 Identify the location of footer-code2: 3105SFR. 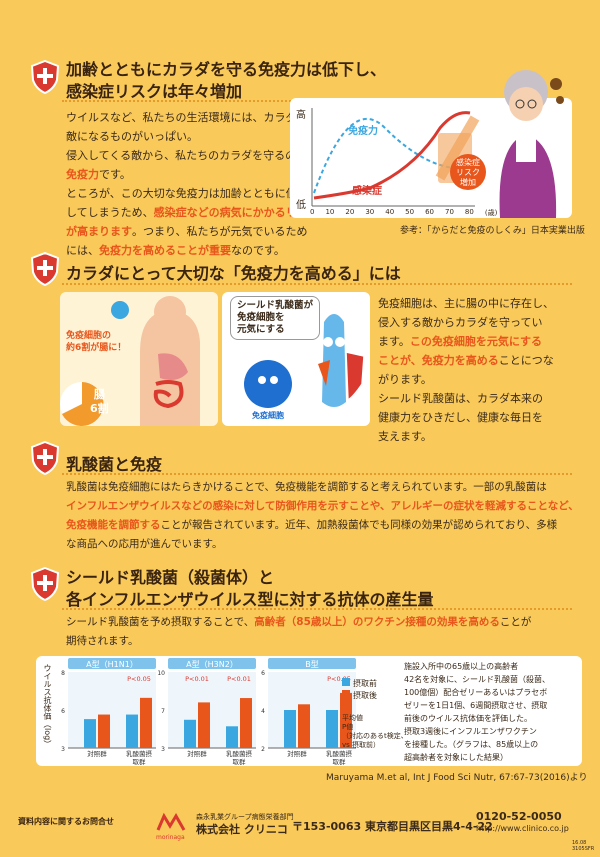
(583, 849).